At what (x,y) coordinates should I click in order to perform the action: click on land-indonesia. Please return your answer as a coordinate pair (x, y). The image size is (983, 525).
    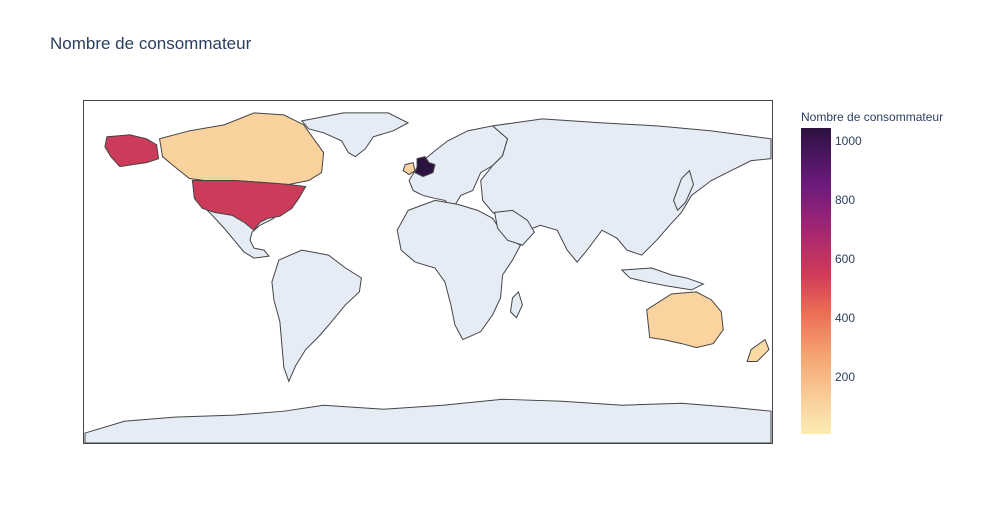
    Looking at the image, I should click on (662, 279).